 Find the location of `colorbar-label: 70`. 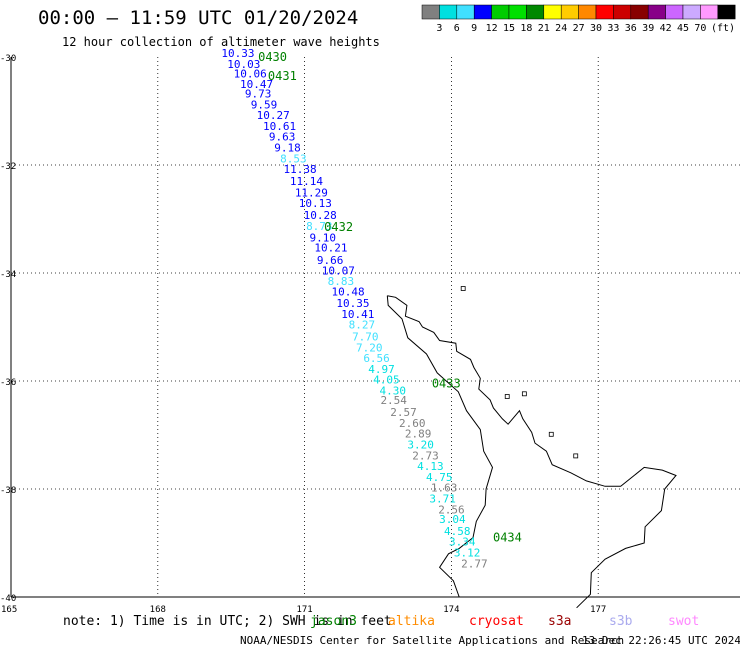

colorbar-label: 70 is located at coordinates (700, 28).